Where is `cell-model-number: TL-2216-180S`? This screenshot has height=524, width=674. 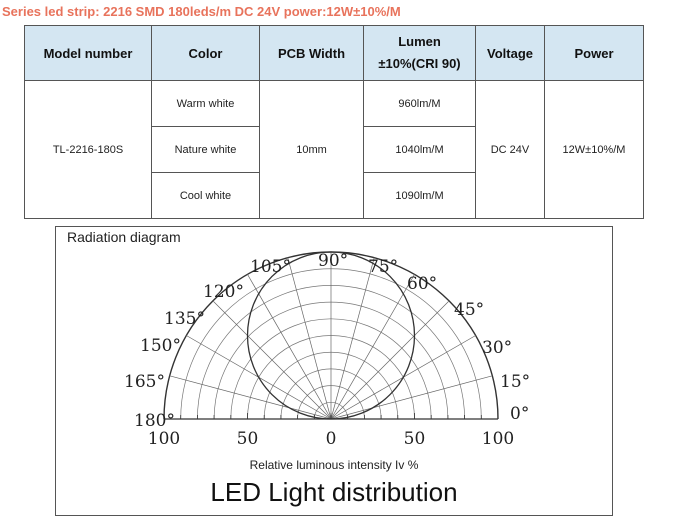 cell-model-number: TL-2216-180S is located at coordinates (88, 149).